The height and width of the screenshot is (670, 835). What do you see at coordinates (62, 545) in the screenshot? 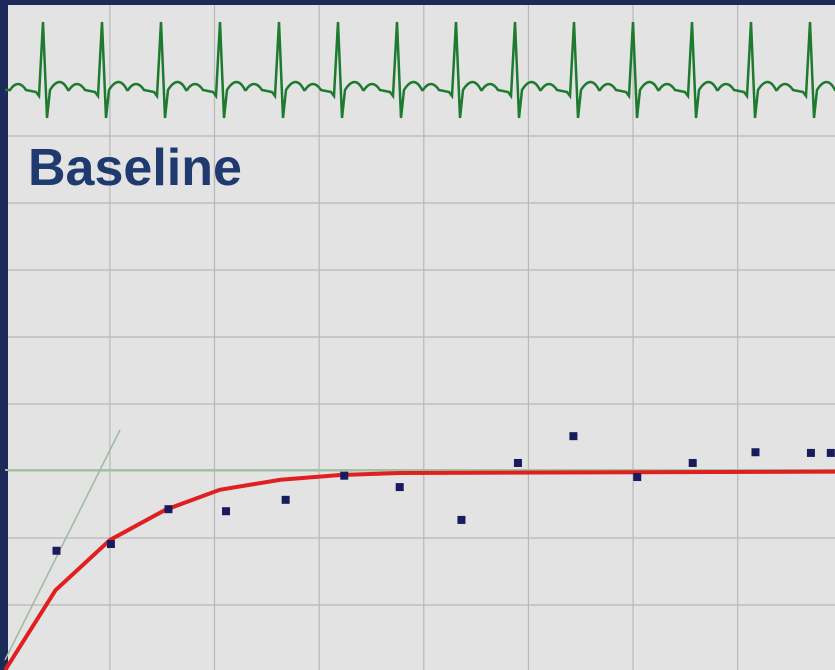
I see `tangent-line` at bounding box center [62, 545].